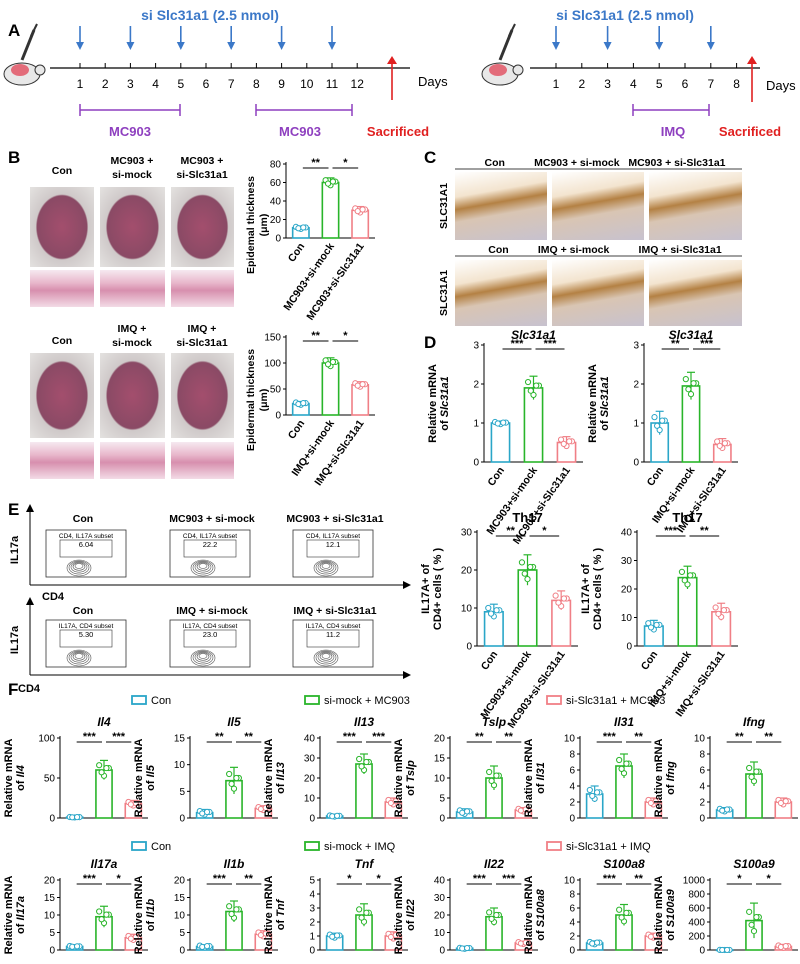 The height and width of the screenshot is (964, 800). Describe the element at coordinates (202, 460) in the screenshot. I see `imq-he-si` at that location.